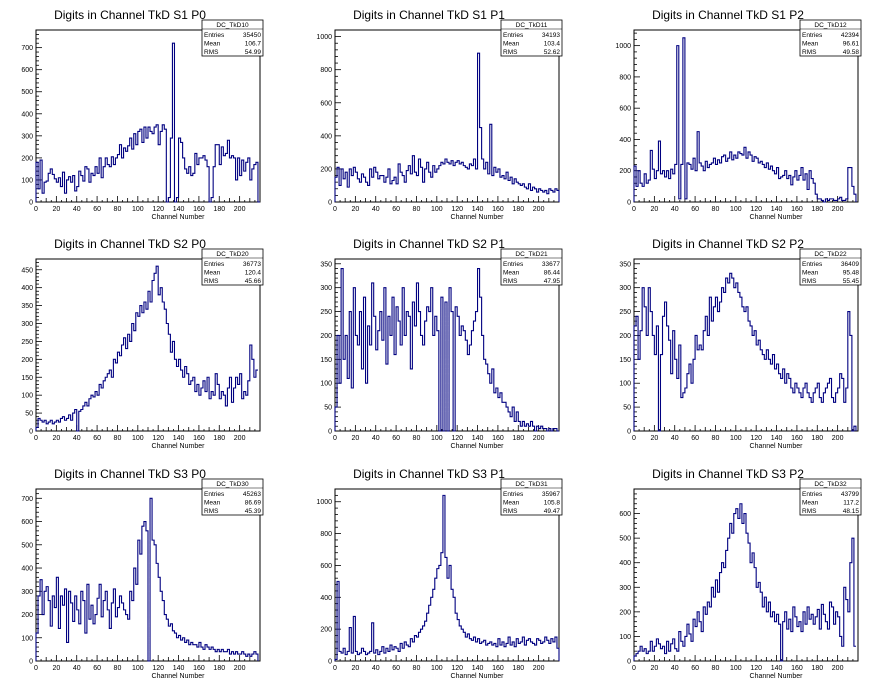 Image resolution: width=896 pixels, height=690 pixels. I want to click on stats-box: DC_TkD21 Entries 33677 Mean 86.44 RMS 47.95, so click(531, 267).